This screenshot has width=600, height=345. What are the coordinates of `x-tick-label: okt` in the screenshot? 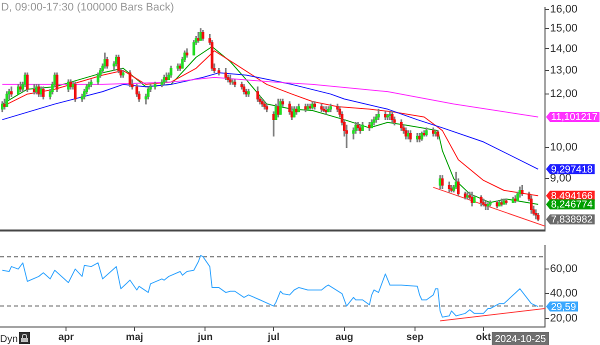 It's located at (484, 337).